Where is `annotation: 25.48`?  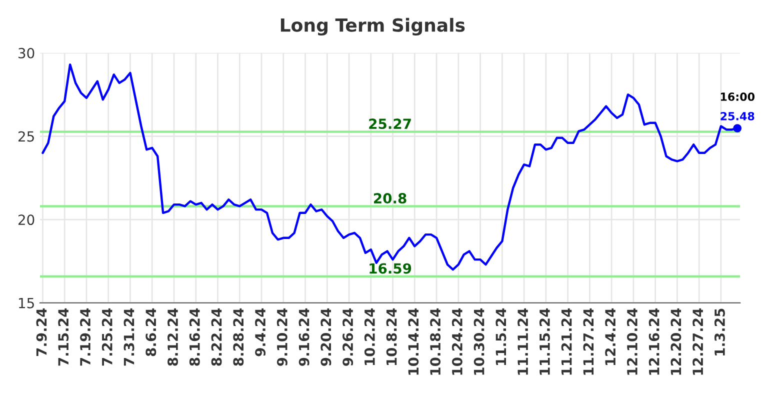 annotation: 25.48 is located at coordinates (737, 116).